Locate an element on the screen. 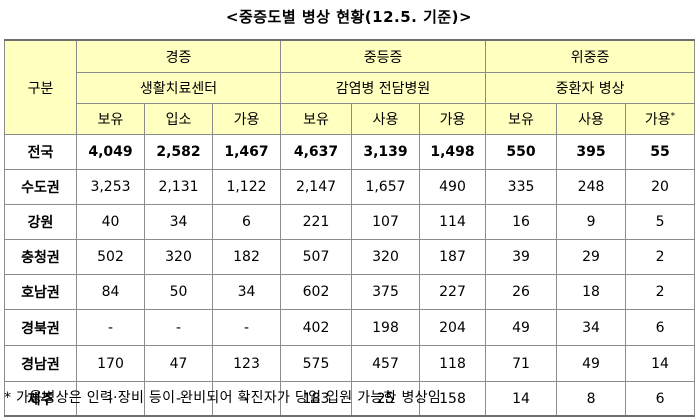  table-cell: 550 is located at coordinates (521, 152).